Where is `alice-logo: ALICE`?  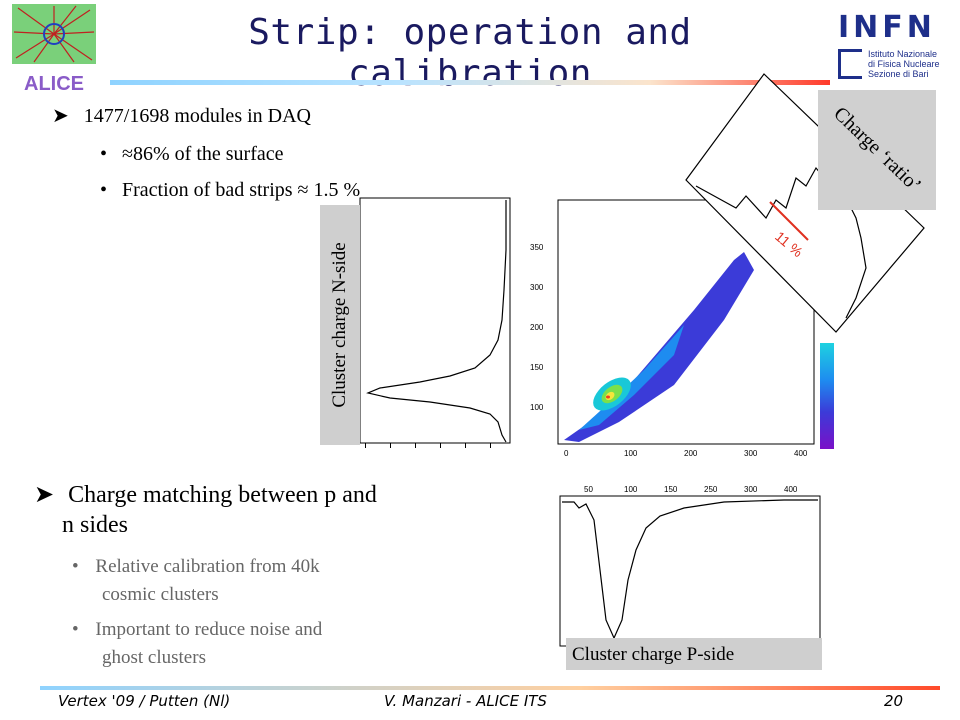
alice-logo: ALICE is located at coordinates (54, 49).